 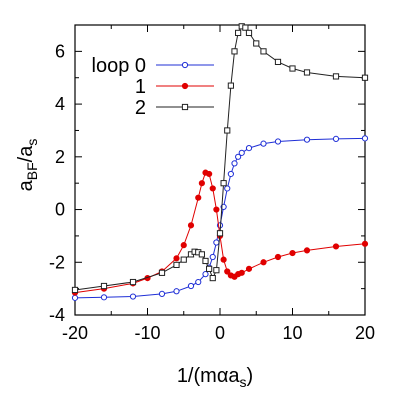 I want to click on x-tick-label: -20, so click(x=75, y=333).